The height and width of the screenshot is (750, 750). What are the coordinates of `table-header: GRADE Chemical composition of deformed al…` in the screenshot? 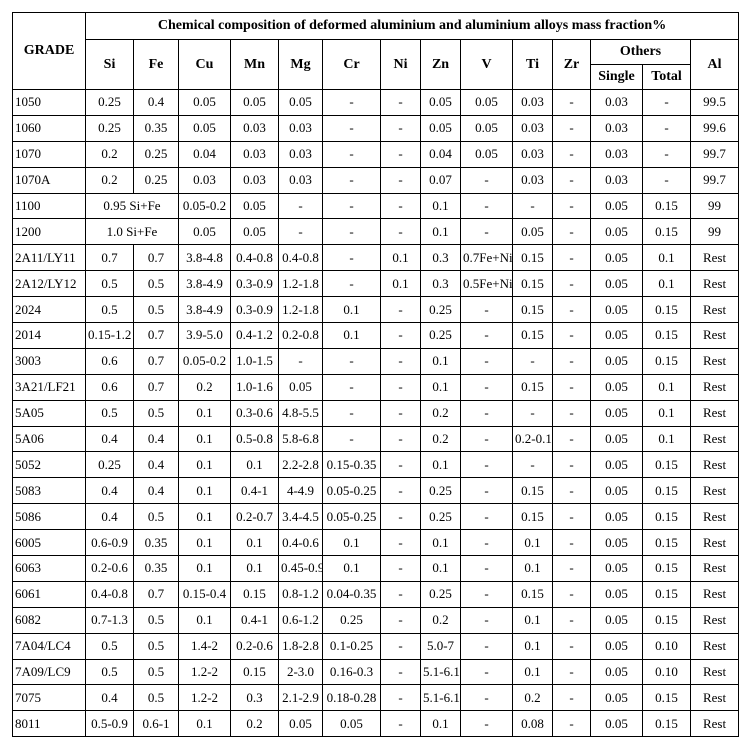 It's located at (376, 51).